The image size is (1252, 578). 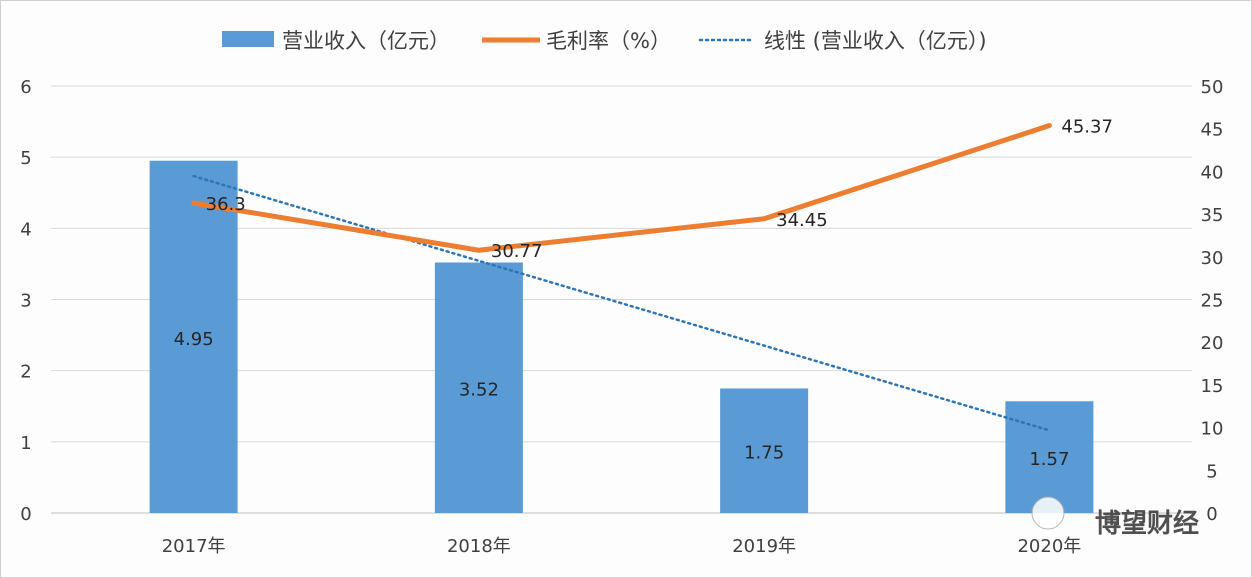 What do you see at coordinates (25, 514) in the screenshot?
I see `left-axis-tick: 0` at bounding box center [25, 514].